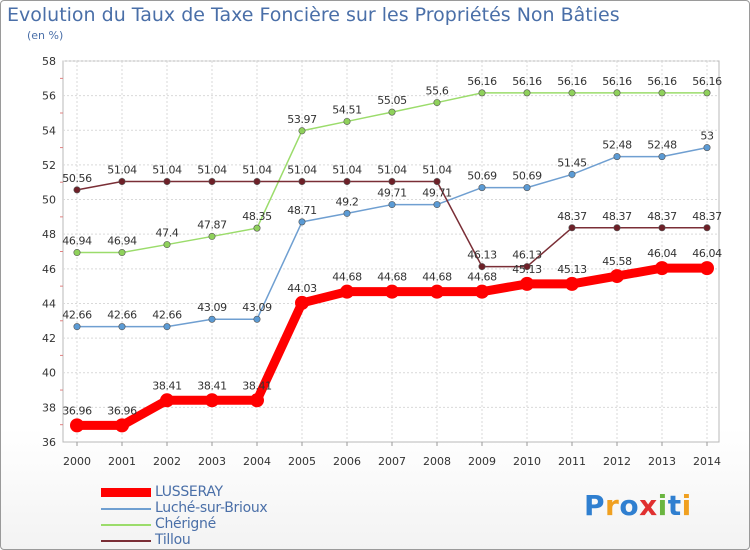 The image size is (750, 550). I want to click on x-tick-label: 2014, so click(707, 461).